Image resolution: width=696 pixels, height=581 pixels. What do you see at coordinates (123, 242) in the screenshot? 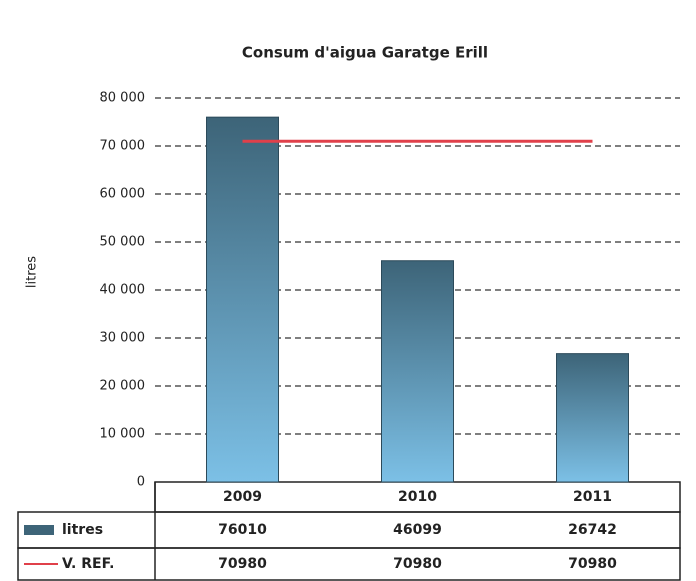
I see `y-tick-label: 50 000` at bounding box center [123, 242].